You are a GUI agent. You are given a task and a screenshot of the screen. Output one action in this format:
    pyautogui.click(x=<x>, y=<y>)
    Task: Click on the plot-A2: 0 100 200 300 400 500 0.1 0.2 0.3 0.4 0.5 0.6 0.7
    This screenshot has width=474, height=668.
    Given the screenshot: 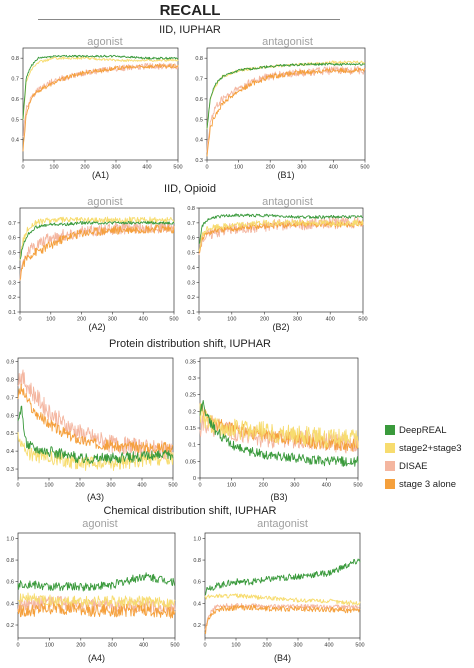 What is the action you would take?
    pyautogui.click(x=93, y=265)
    